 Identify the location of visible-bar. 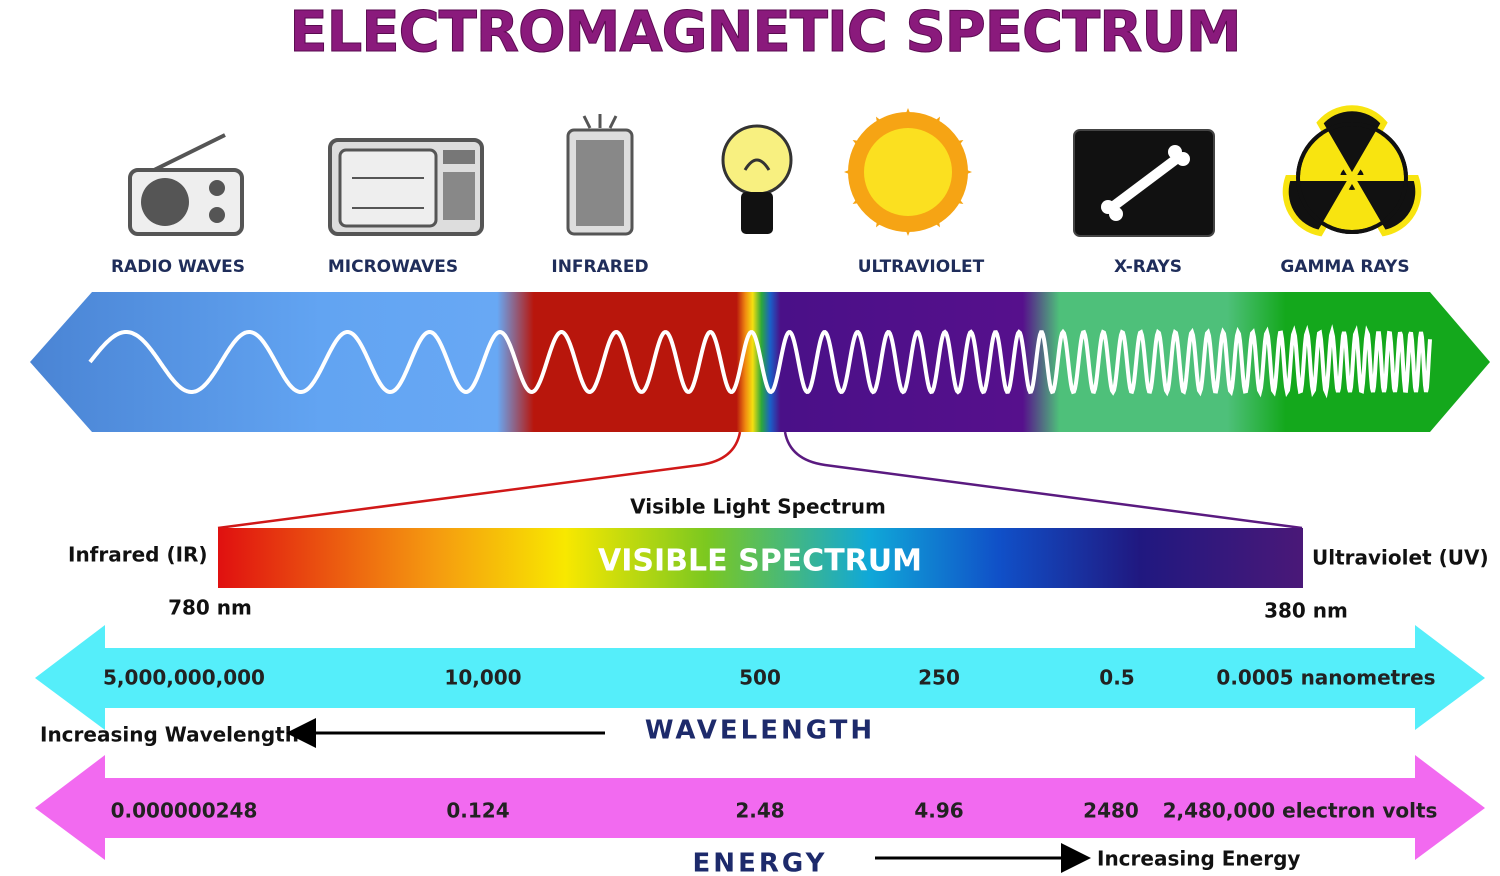
(760, 558).